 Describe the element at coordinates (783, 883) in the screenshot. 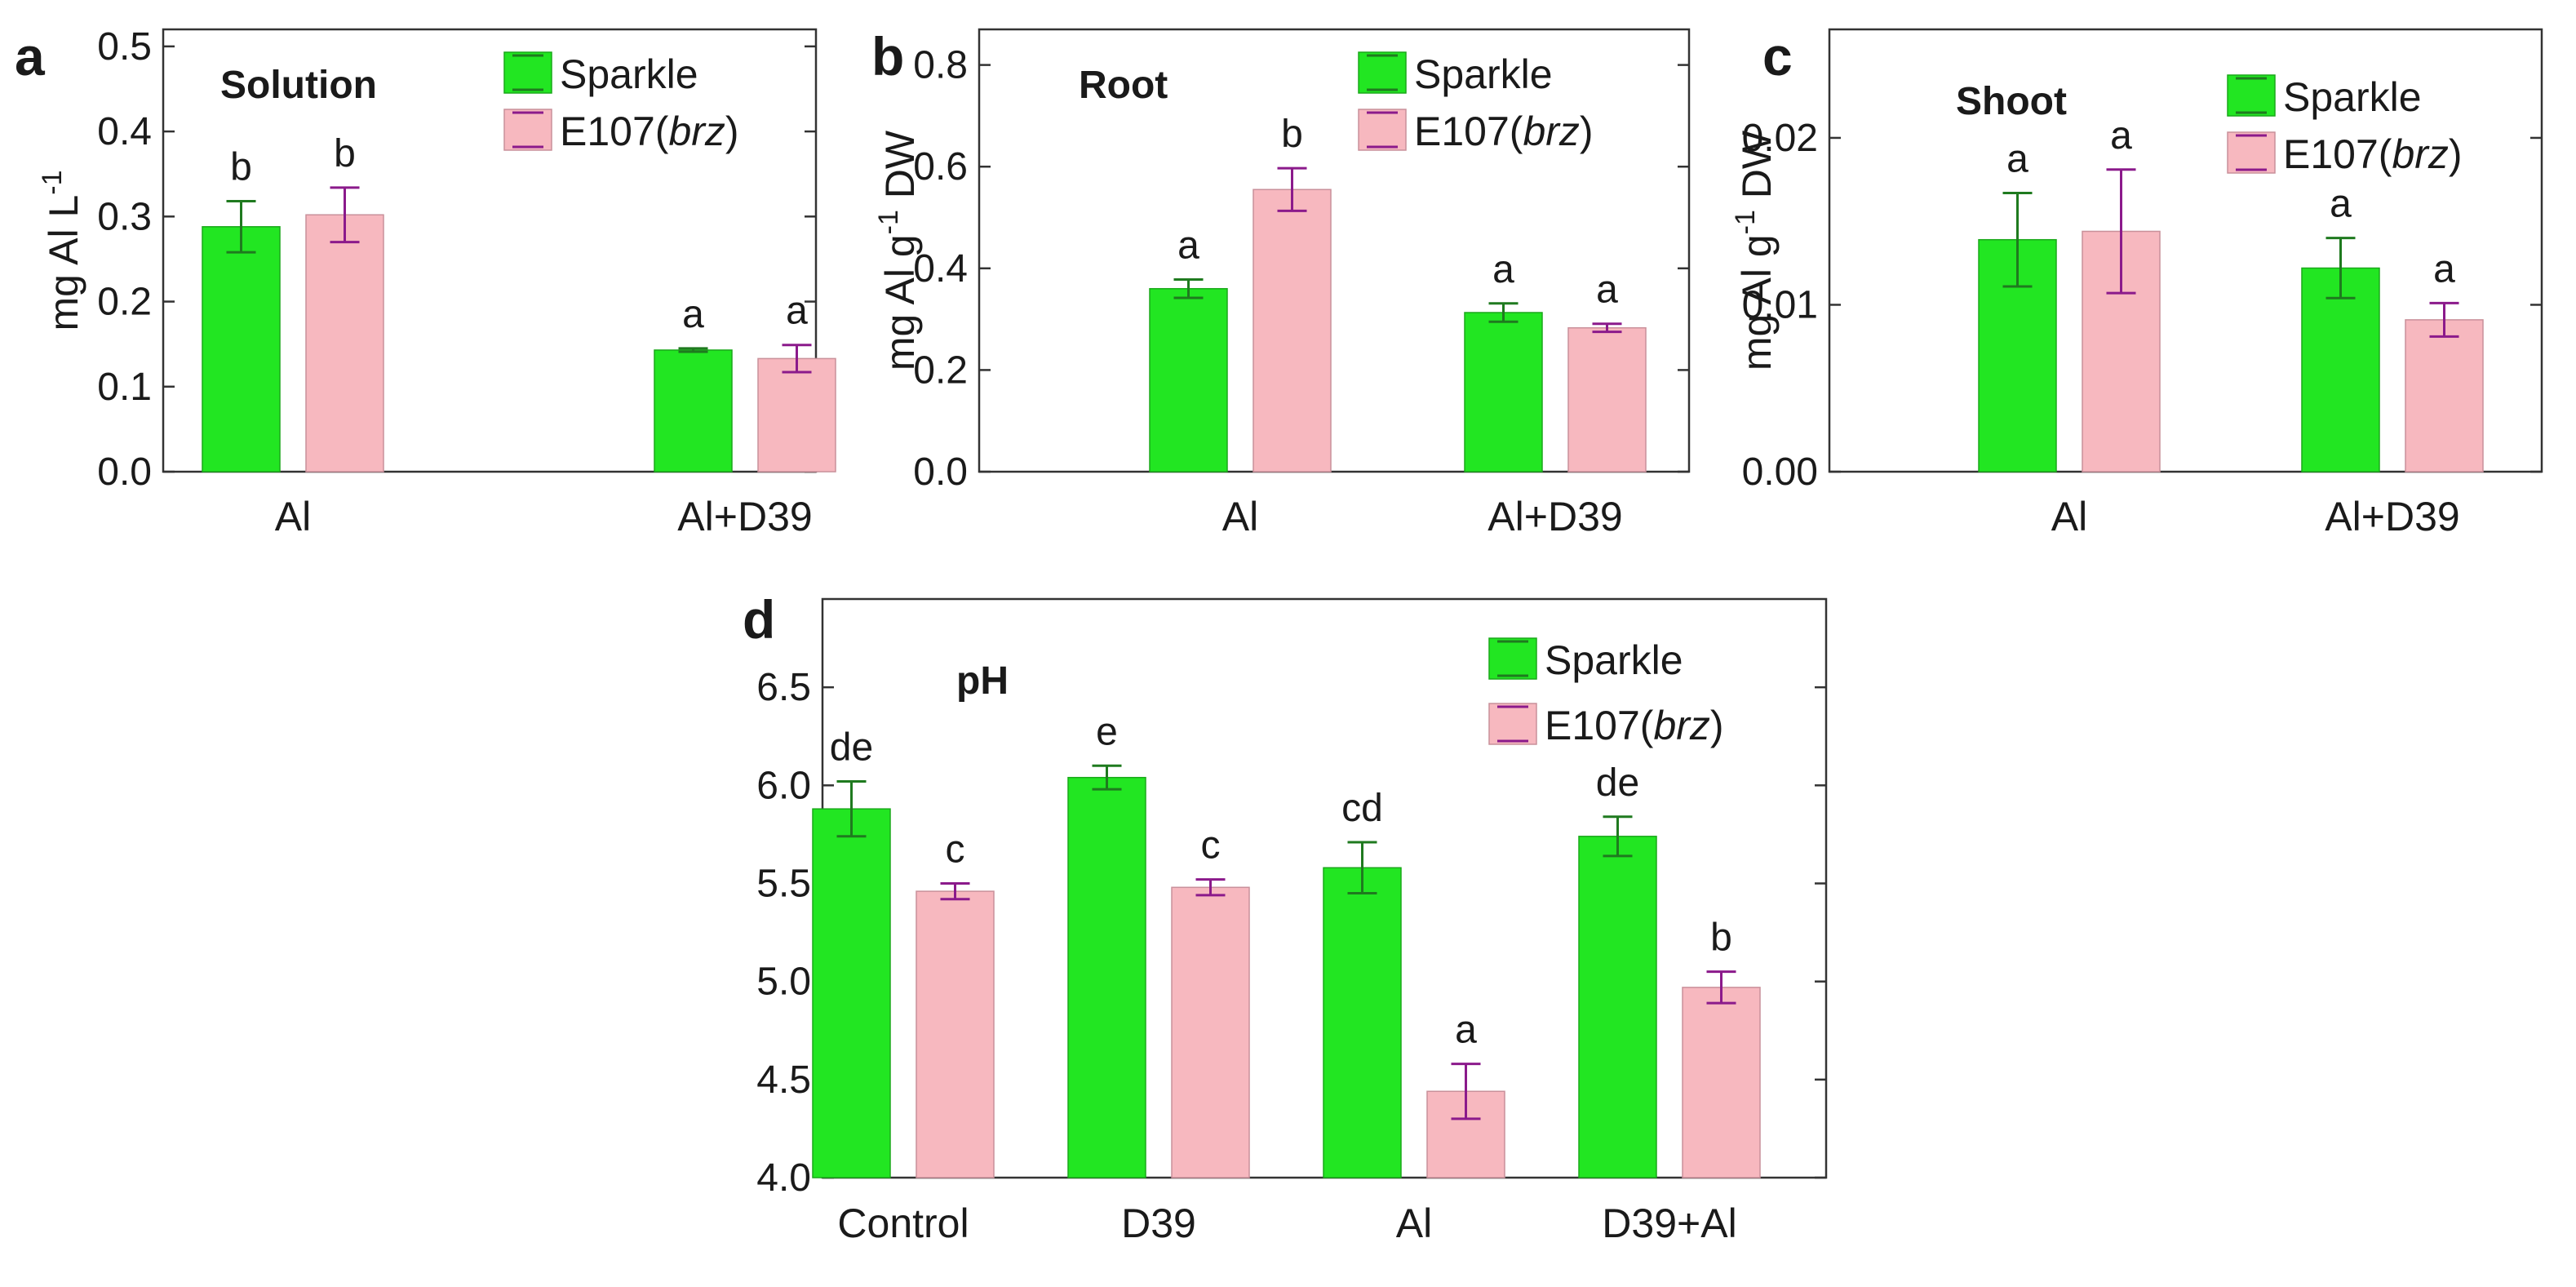

I see `y-tick-label: 5.5` at that location.